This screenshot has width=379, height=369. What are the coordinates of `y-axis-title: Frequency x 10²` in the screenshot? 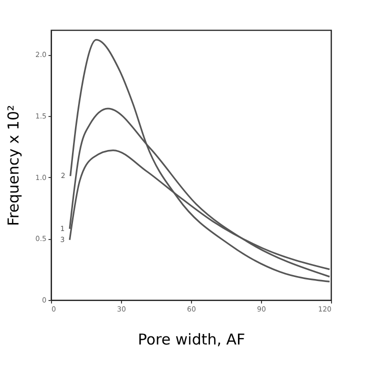 It's located at (13, 165).